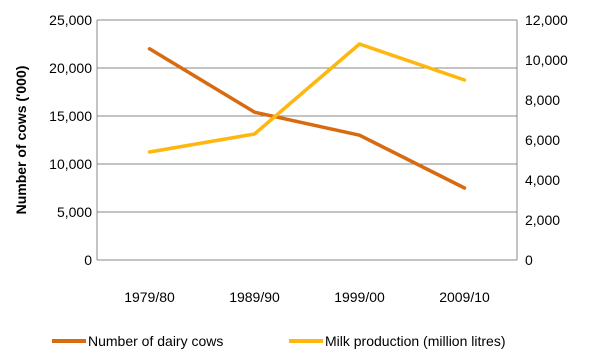  What do you see at coordinates (546, 60) in the screenshot?
I see `right-tick-label: 10,000` at bounding box center [546, 60].